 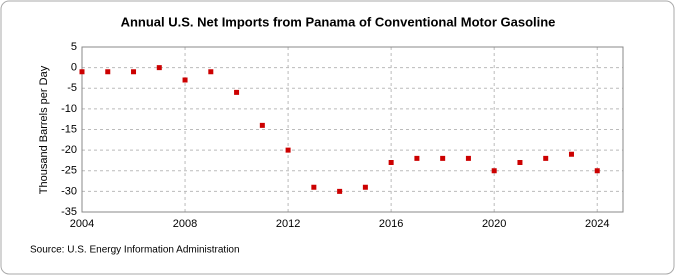 I want to click on x-tick-label: 2016, so click(x=391, y=224).